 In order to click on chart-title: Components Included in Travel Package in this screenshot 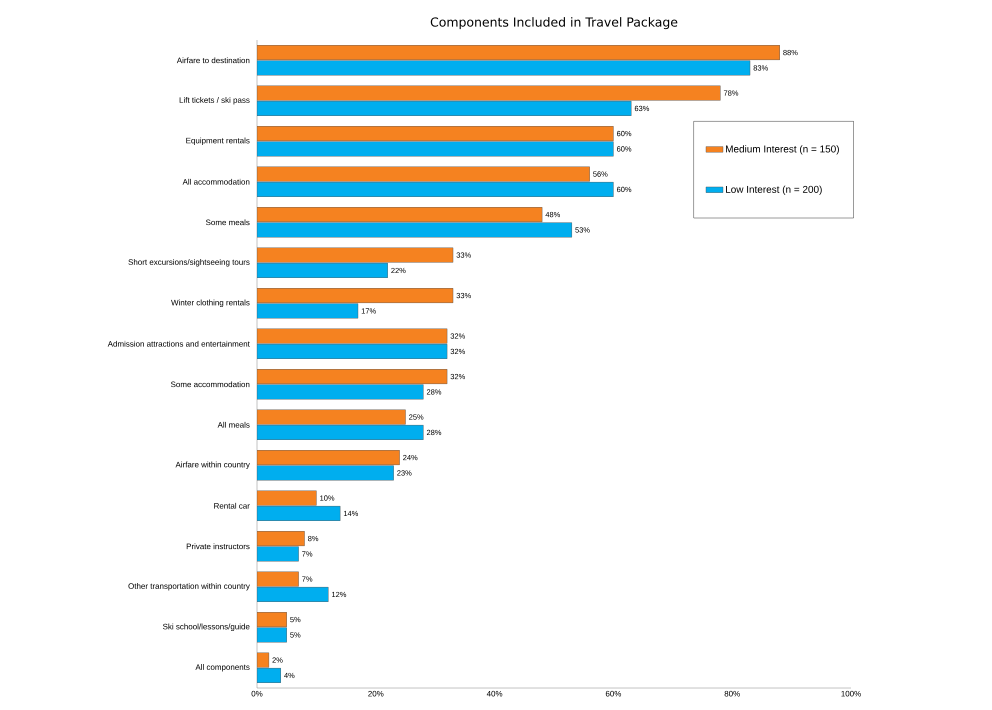, I will do `click(554, 23)`.